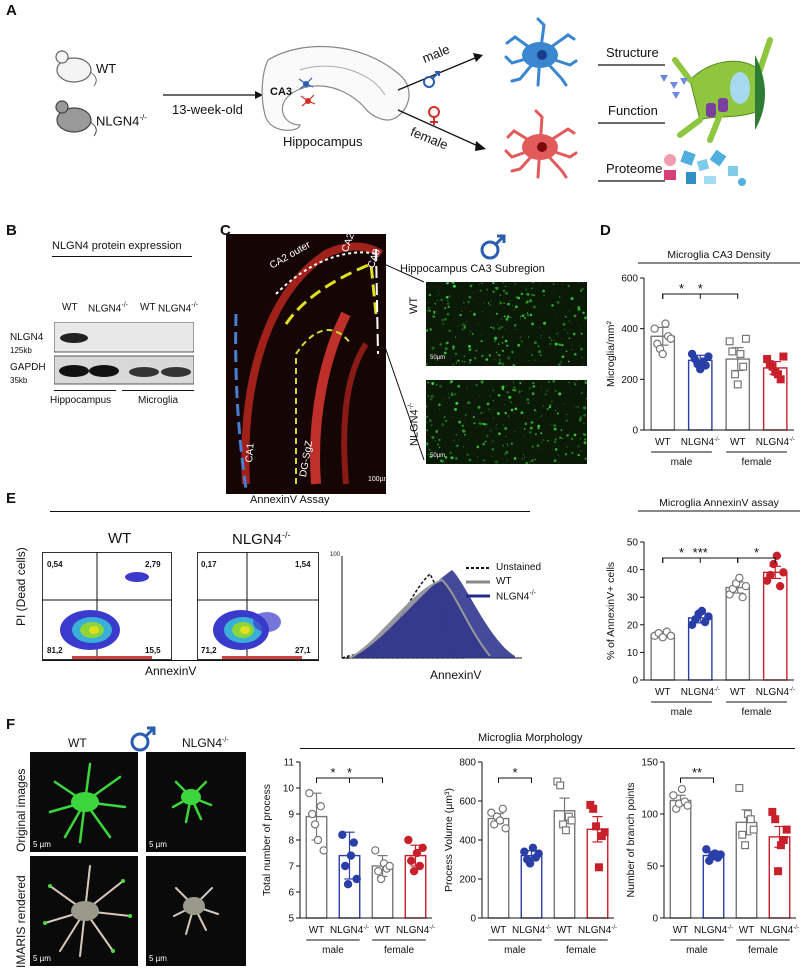  Describe the element at coordinates (467, 880) in the screenshot. I see `y-tick-label: 200` at that location.